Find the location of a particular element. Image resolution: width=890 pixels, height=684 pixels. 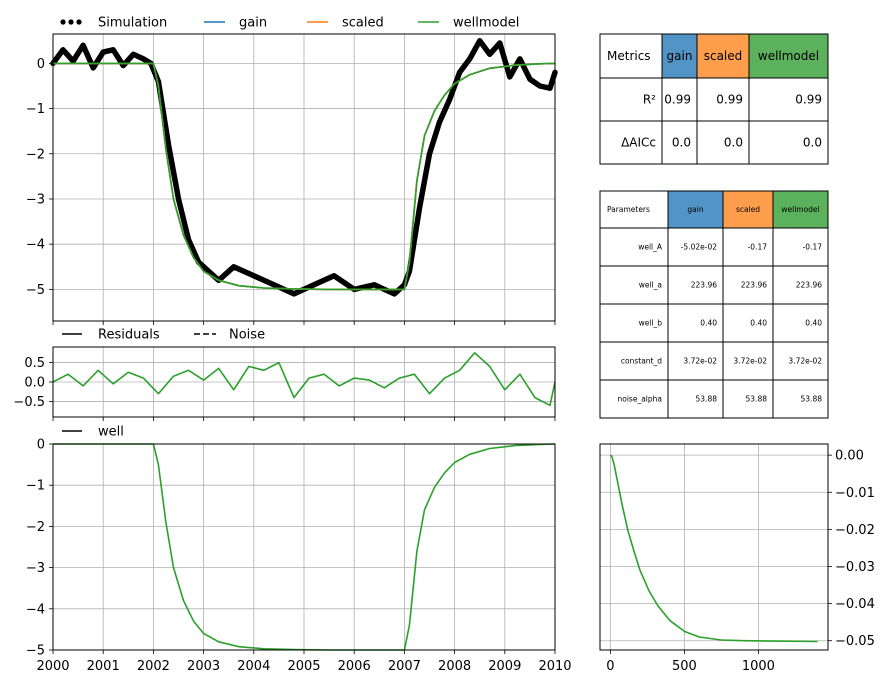

x-tick-label: 2008 is located at coordinates (454, 666).